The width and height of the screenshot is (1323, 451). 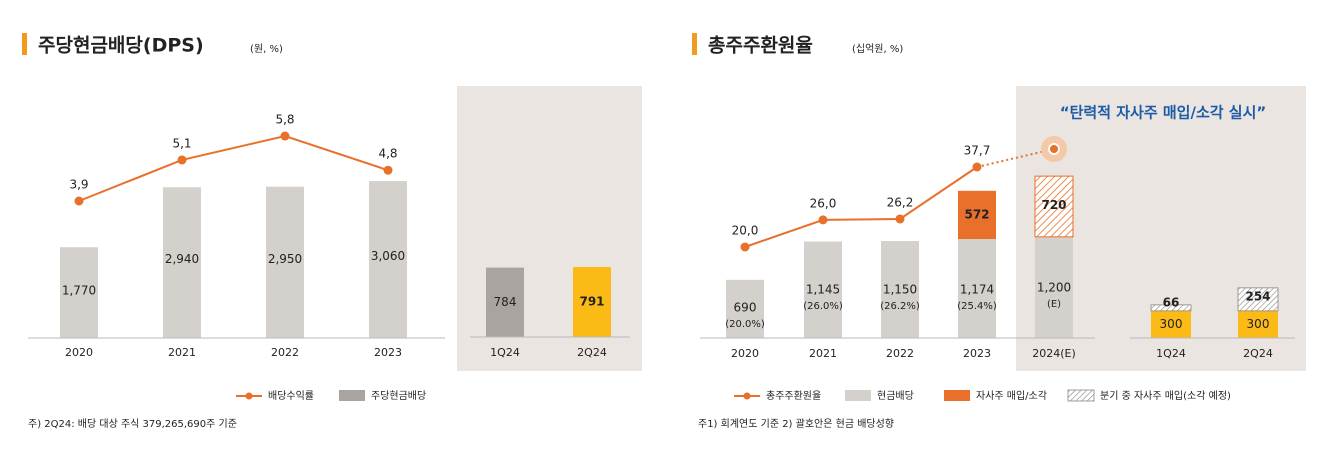 I want to click on dps-yield-point-2020, so click(x=79, y=201).